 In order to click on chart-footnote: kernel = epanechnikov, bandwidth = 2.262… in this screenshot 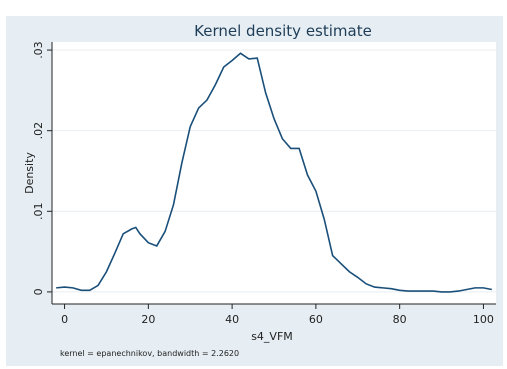, I will do `click(149, 353)`.